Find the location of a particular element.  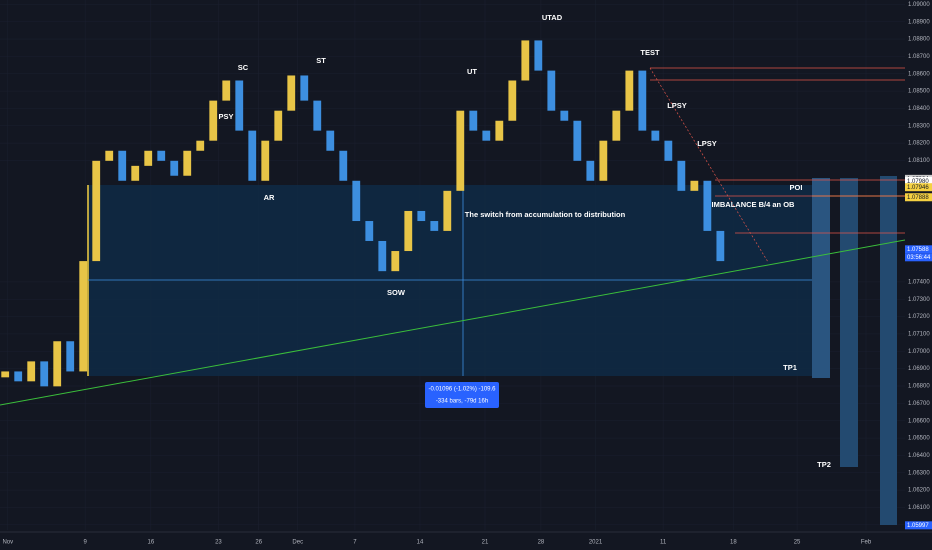

x-tick-label: 16 is located at coordinates (150, 543).